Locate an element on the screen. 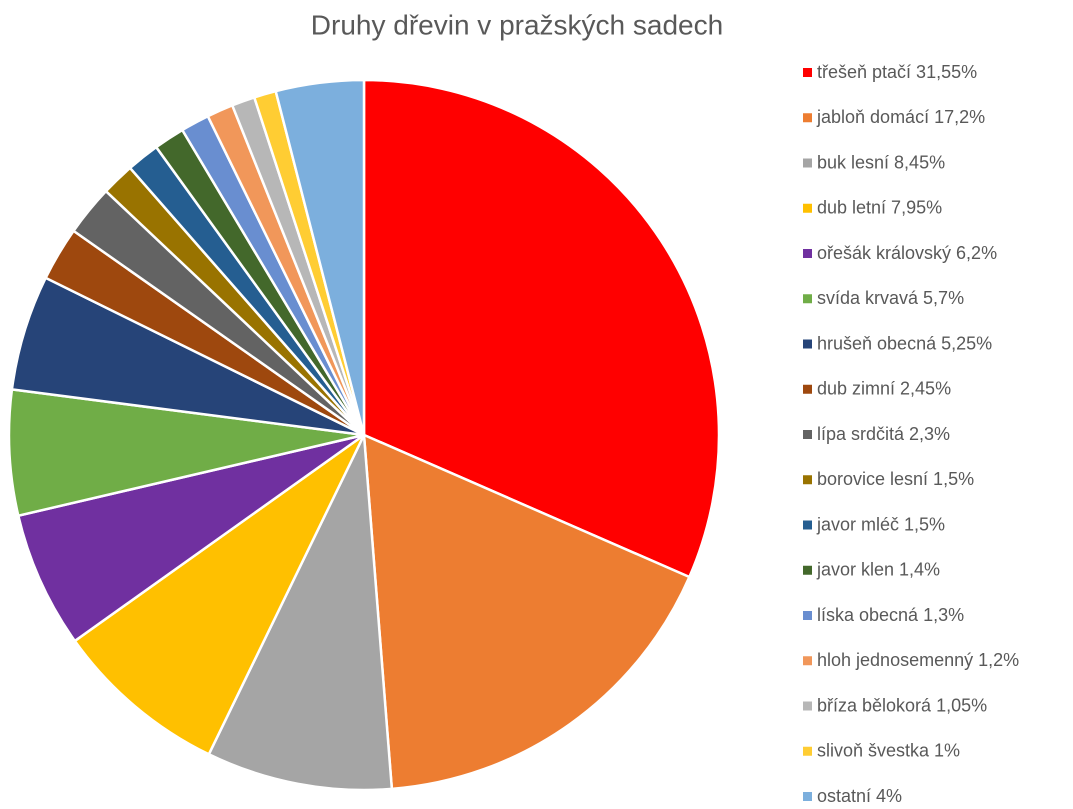 The width and height of the screenshot is (1073, 809). legend-label: hrušeň obecná 5,25% is located at coordinates (904, 343).